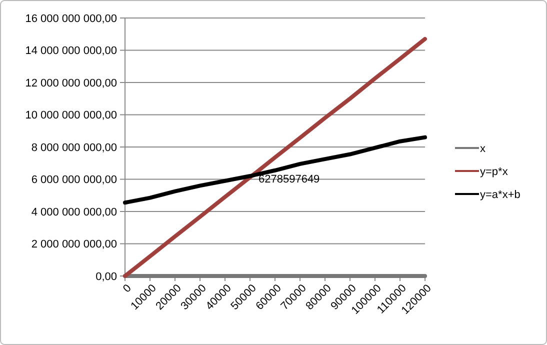 The image size is (547, 345). Describe the element at coordinates (71, 83) in the screenshot. I see `y-tick-label: 12 000 000 000,00` at that location.